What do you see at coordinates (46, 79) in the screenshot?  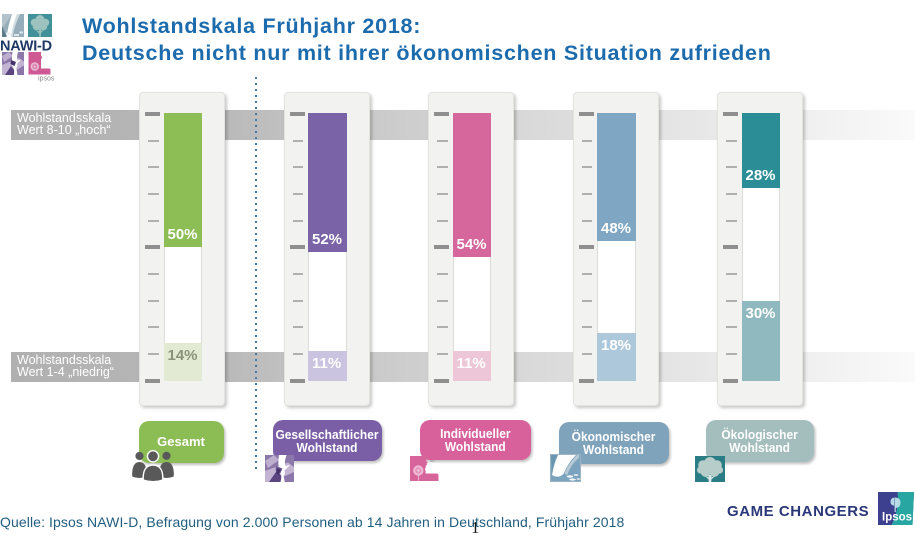 I see `svg-text: ipsos` at bounding box center [46, 79].